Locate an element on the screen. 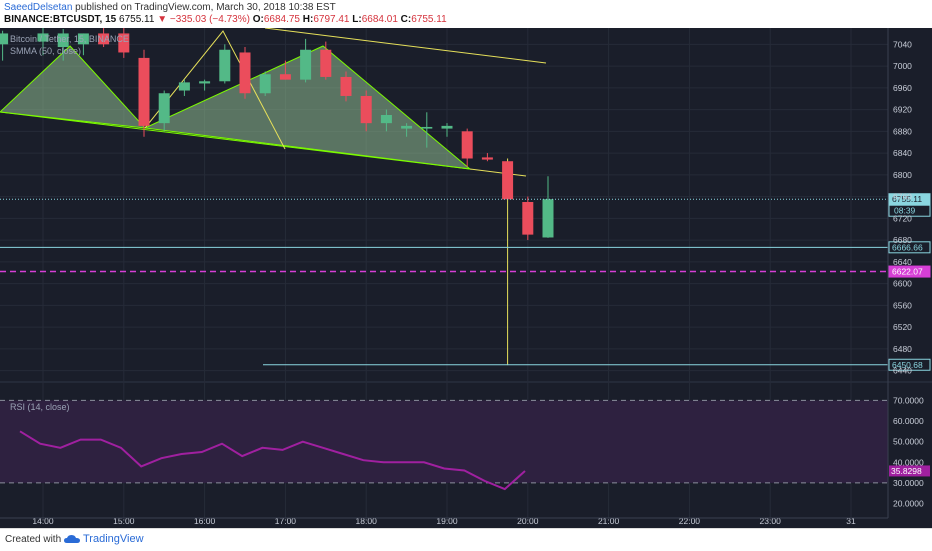 The height and width of the screenshot is (551, 932). time-tick-label: 19:00 is located at coordinates (447, 521).